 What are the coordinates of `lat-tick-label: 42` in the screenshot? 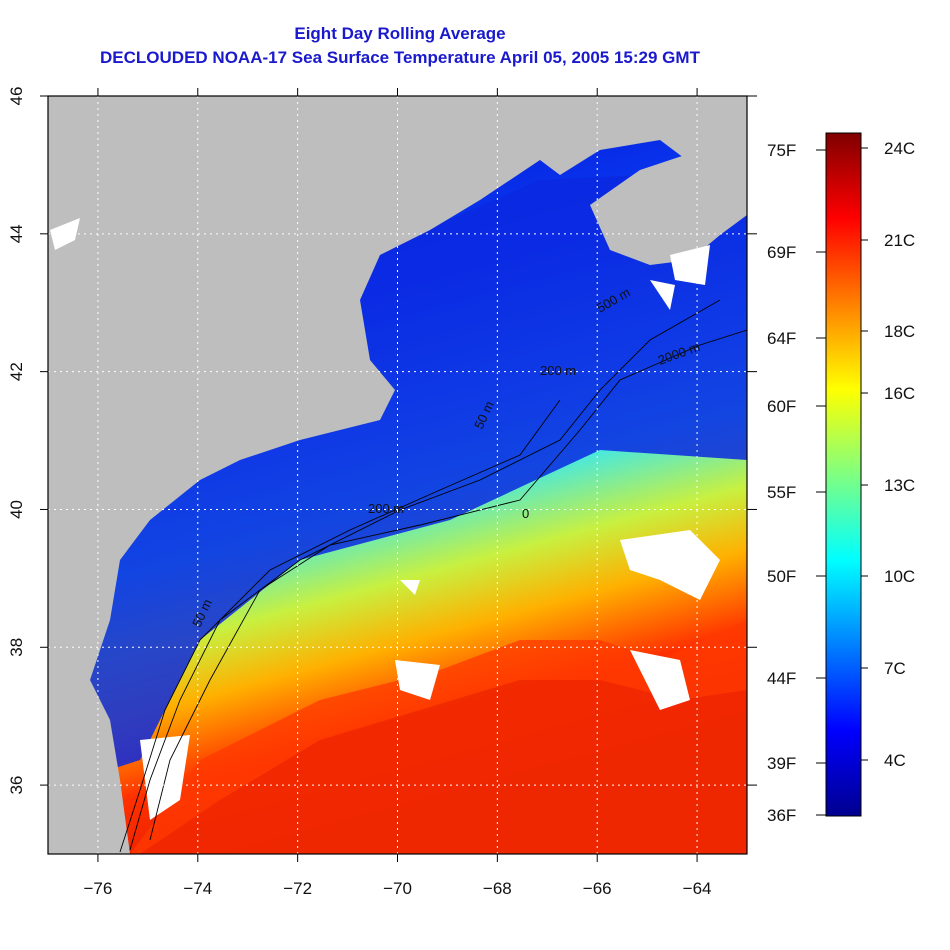 It's located at (16, 371).